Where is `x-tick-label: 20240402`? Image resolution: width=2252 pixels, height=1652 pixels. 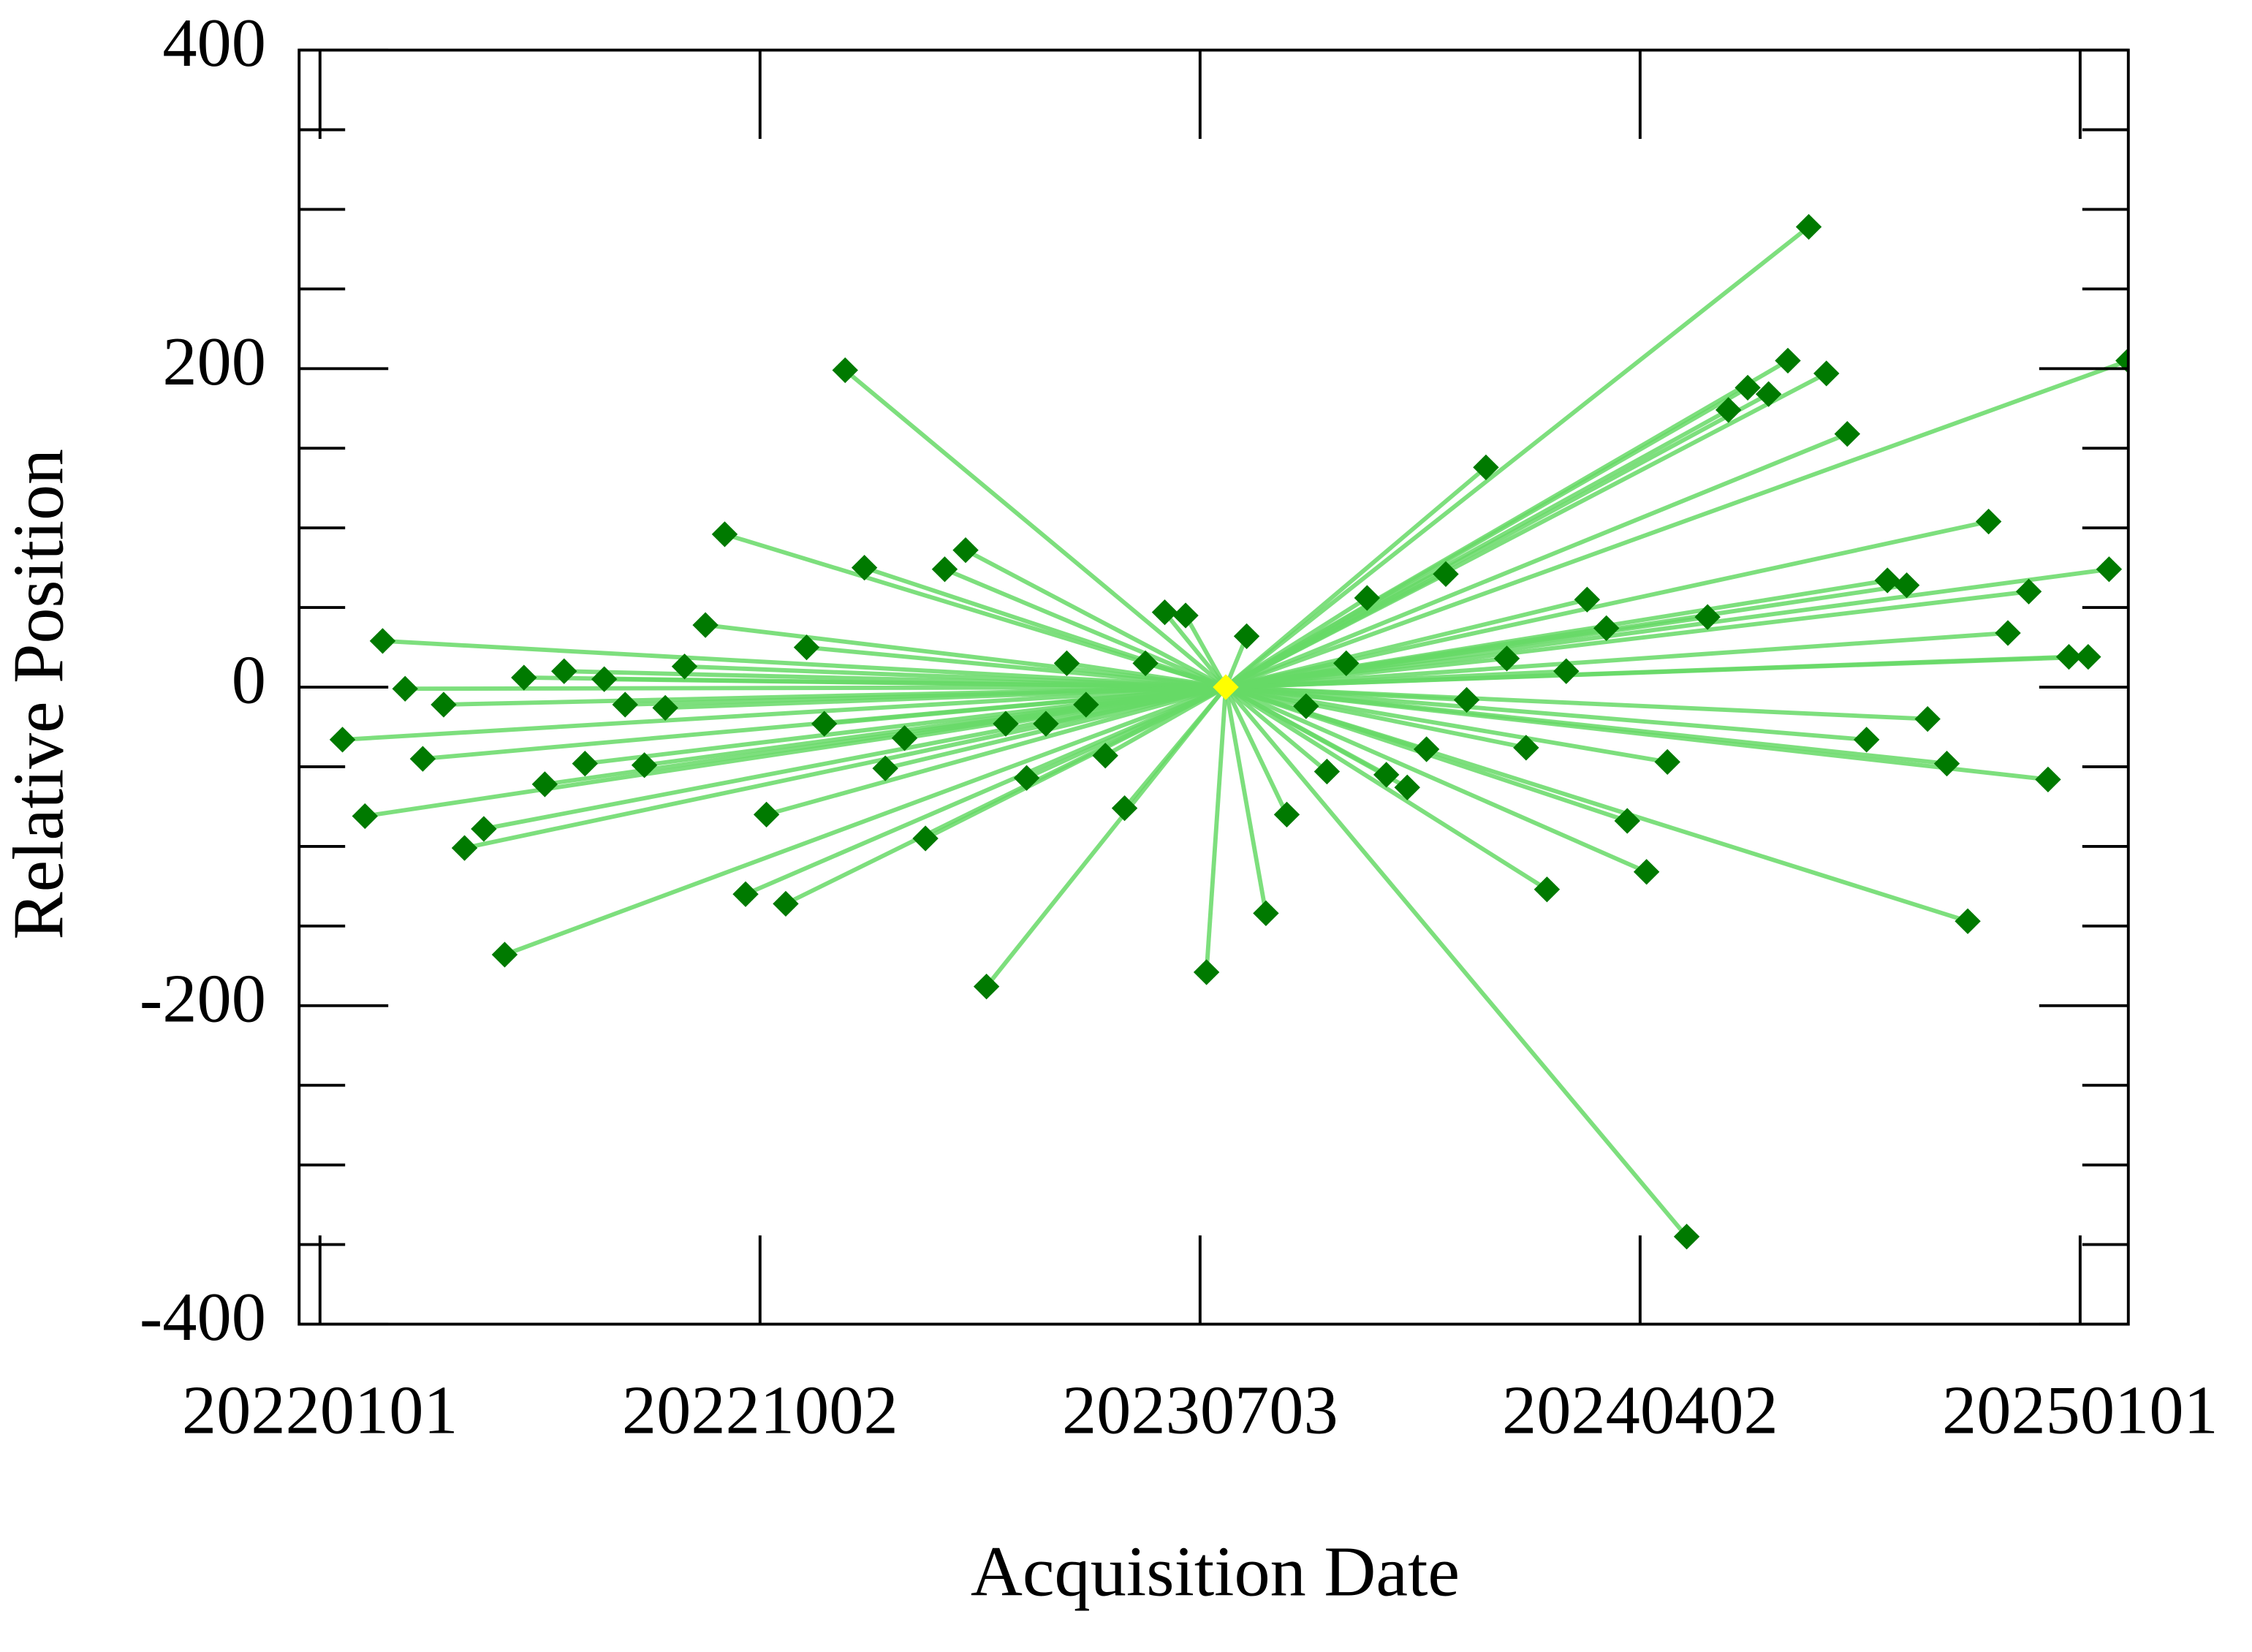 x-tick-label: 20240402 is located at coordinates (1640, 1411).